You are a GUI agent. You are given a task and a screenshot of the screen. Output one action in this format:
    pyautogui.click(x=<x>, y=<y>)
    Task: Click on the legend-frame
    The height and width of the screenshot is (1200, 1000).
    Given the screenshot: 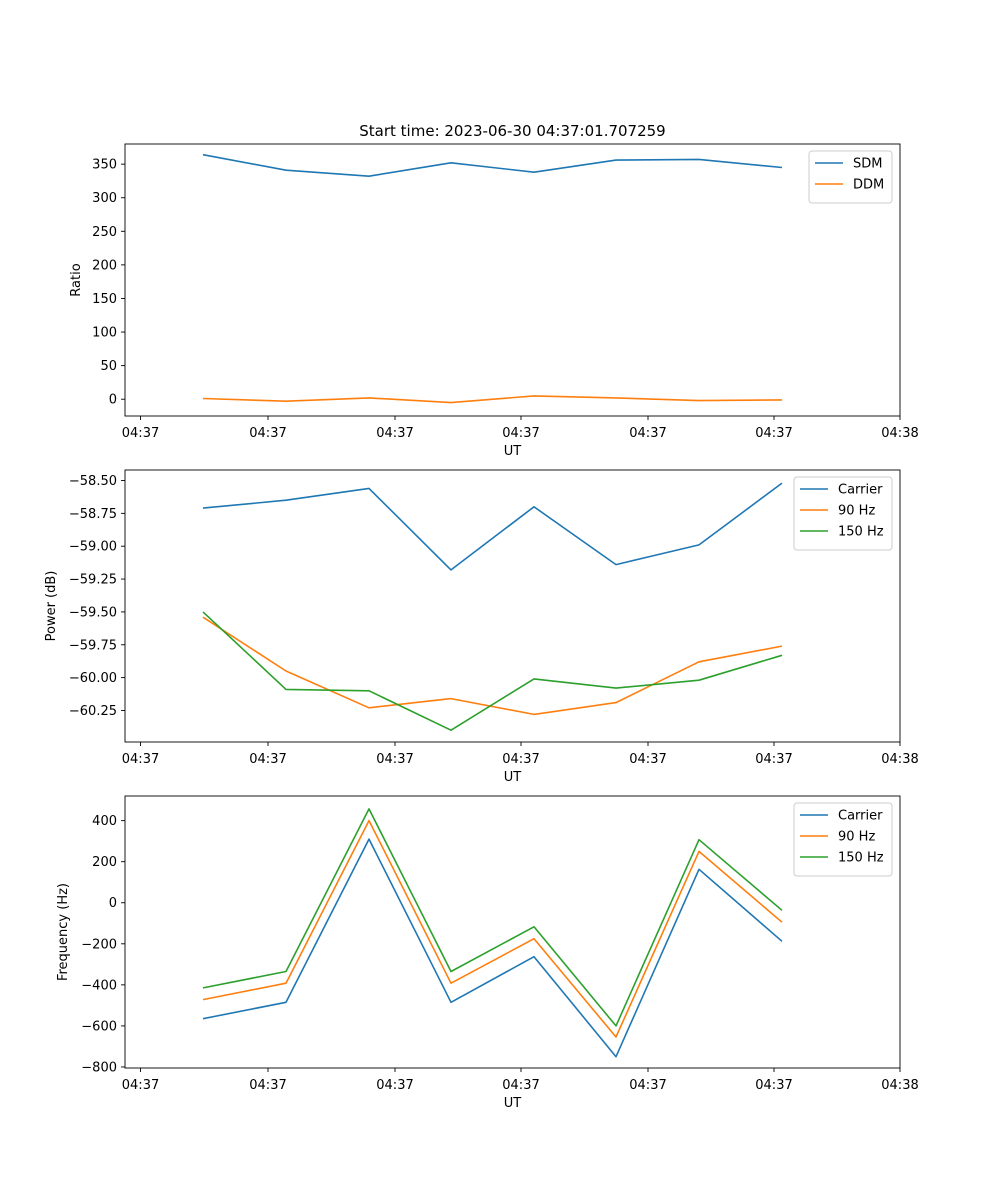 What is the action you would take?
    pyautogui.click(x=850, y=177)
    